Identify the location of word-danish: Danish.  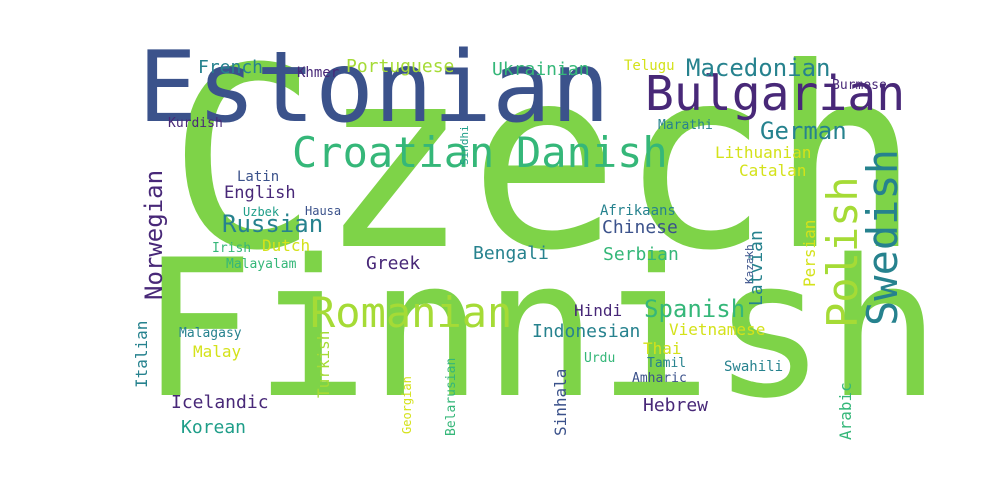
(592, 152).